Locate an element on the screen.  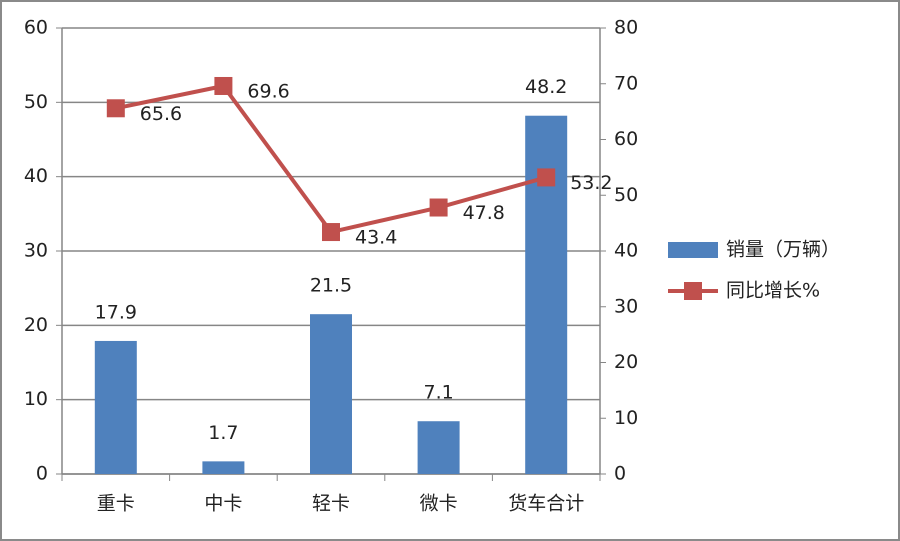
y2-tick-label: 20 is located at coordinates (626, 362).